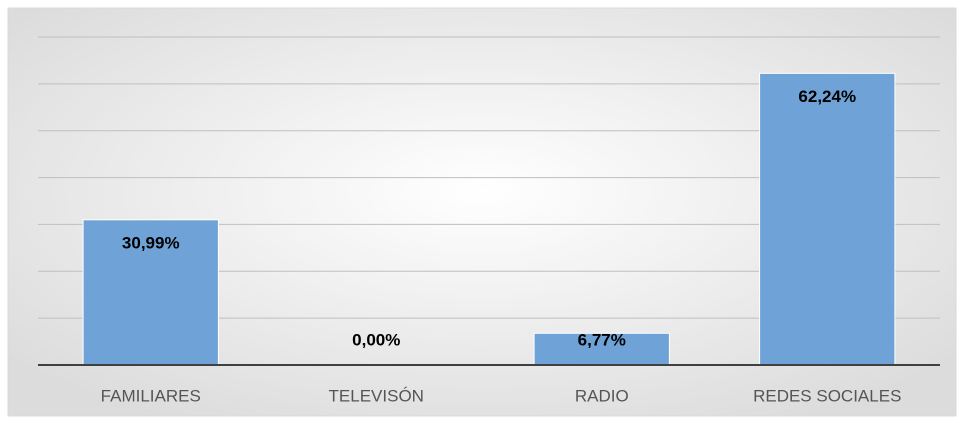 The height and width of the screenshot is (424, 964). Describe the element at coordinates (376, 339) in the screenshot. I see `data-label: 0,00%` at that location.